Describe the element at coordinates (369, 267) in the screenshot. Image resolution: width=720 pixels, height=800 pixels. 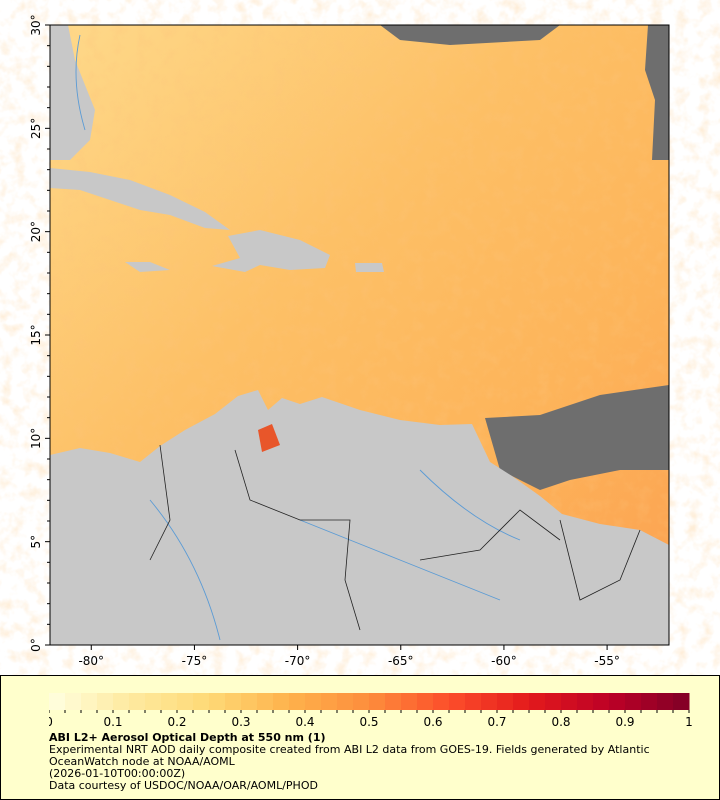
I see `puerto-rico-land` at that location.